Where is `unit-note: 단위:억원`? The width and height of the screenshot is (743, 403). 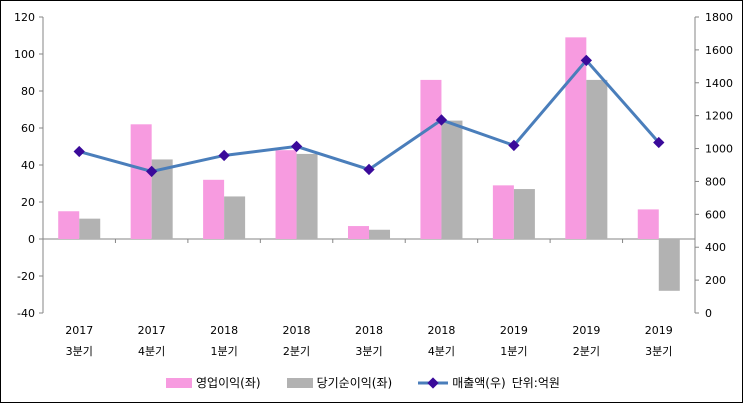 unit-note: 단위:억원 is located at coordinates (535, 383).